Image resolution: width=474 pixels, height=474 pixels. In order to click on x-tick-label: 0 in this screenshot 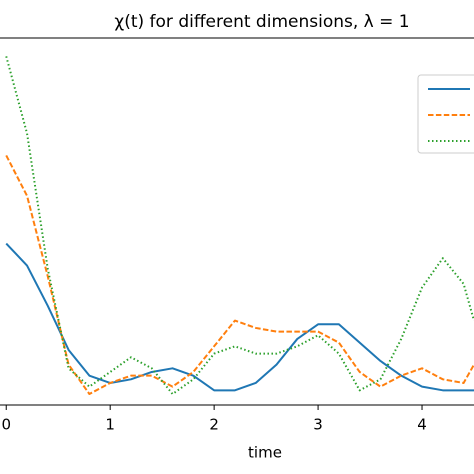, I will do `click(6, 425)`.